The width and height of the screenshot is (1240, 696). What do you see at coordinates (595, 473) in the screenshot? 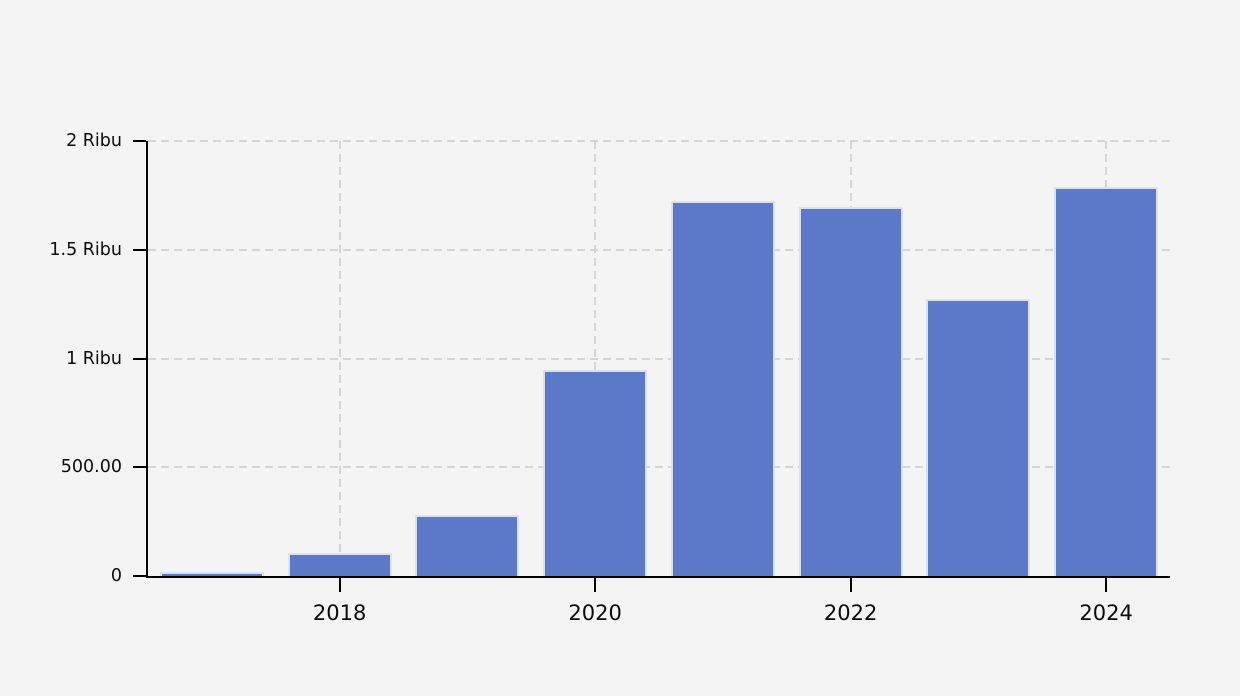
I see `bar-2020` at bounding box center [595, 473].